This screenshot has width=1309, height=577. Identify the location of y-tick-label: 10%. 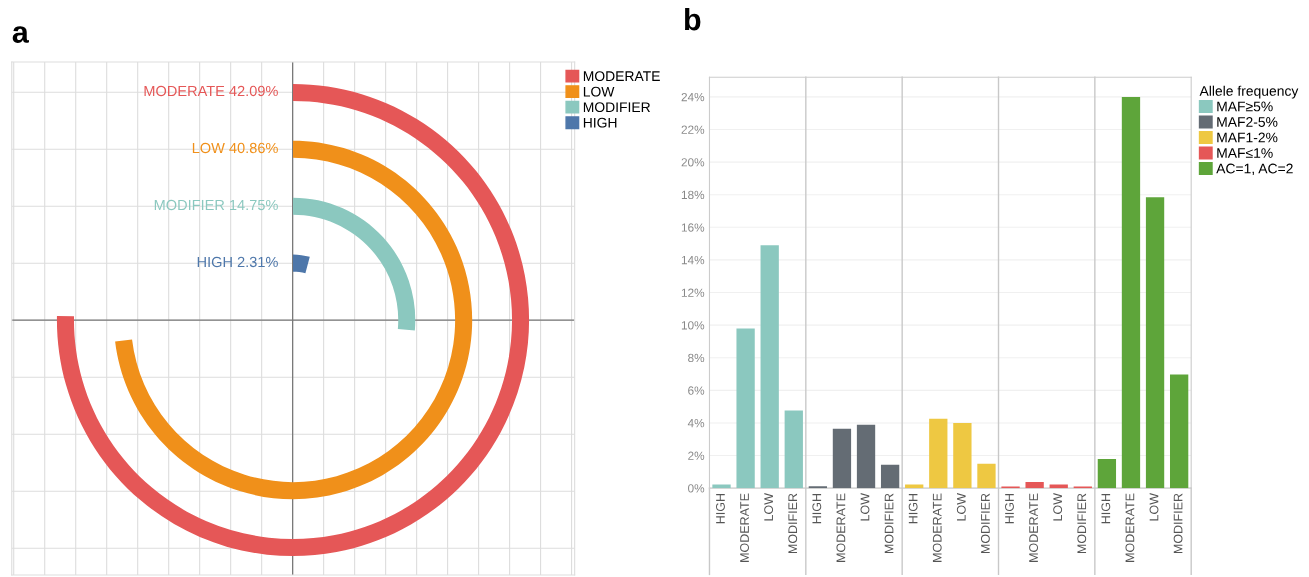
(693, 325).